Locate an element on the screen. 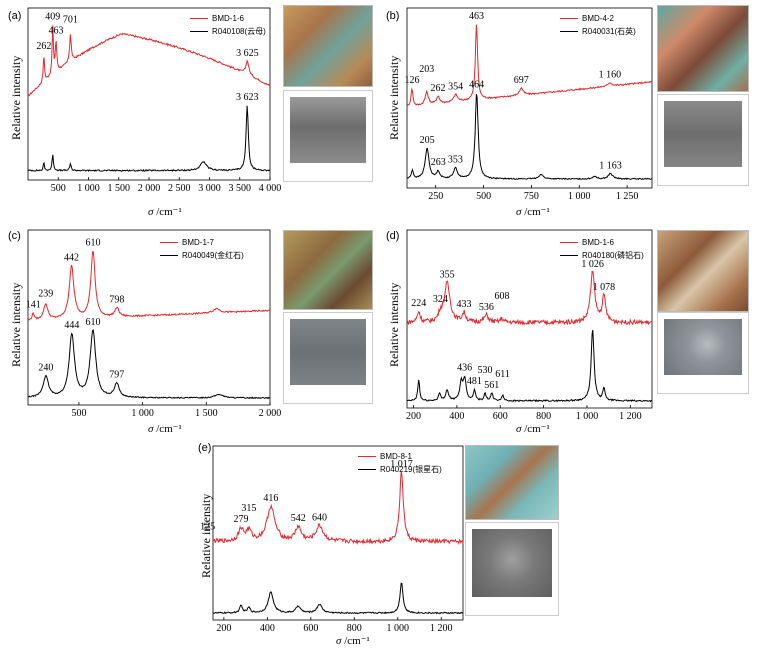 The height and width of the screenshot is (649, 760). panel-e-legend: BMD-8-1 R040219(银星石) is located at coordinates (400, 463).